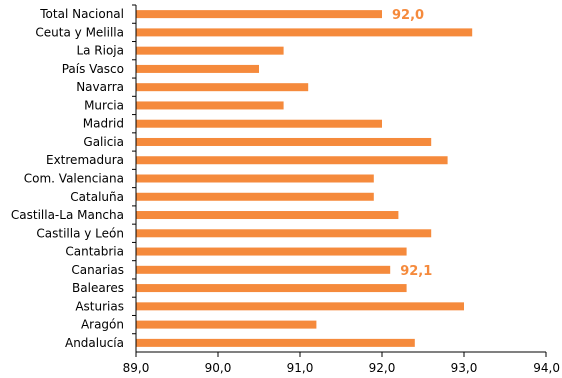  I want to click on bar-baleares, so click(271, 288).